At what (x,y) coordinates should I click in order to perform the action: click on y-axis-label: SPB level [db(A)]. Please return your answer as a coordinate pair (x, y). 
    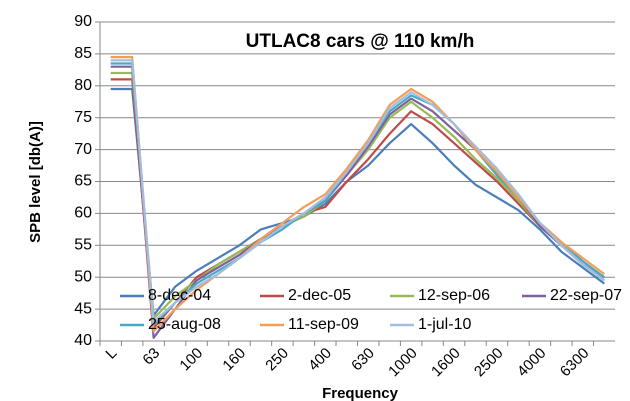
    Looking at the image, I should click on (35, 182).